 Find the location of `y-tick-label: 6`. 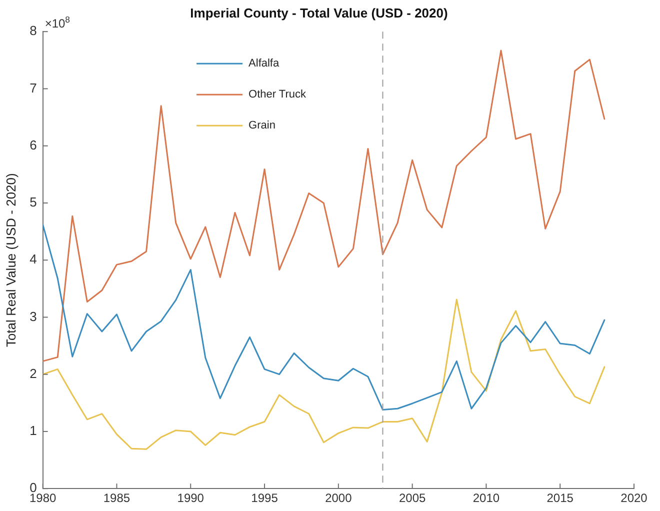

y-tick-label: 6 is located at coordinates (33, 144).